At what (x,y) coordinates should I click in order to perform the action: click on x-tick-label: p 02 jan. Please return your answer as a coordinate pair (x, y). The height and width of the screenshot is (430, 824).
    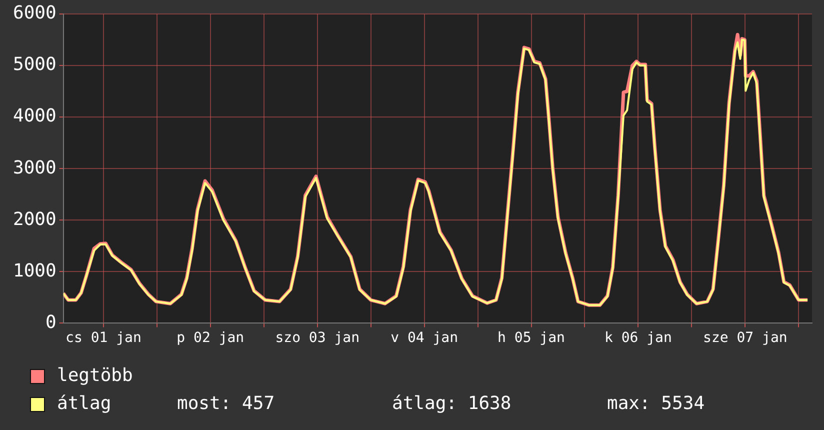
    Looking at the image, I should click on (210, 338).